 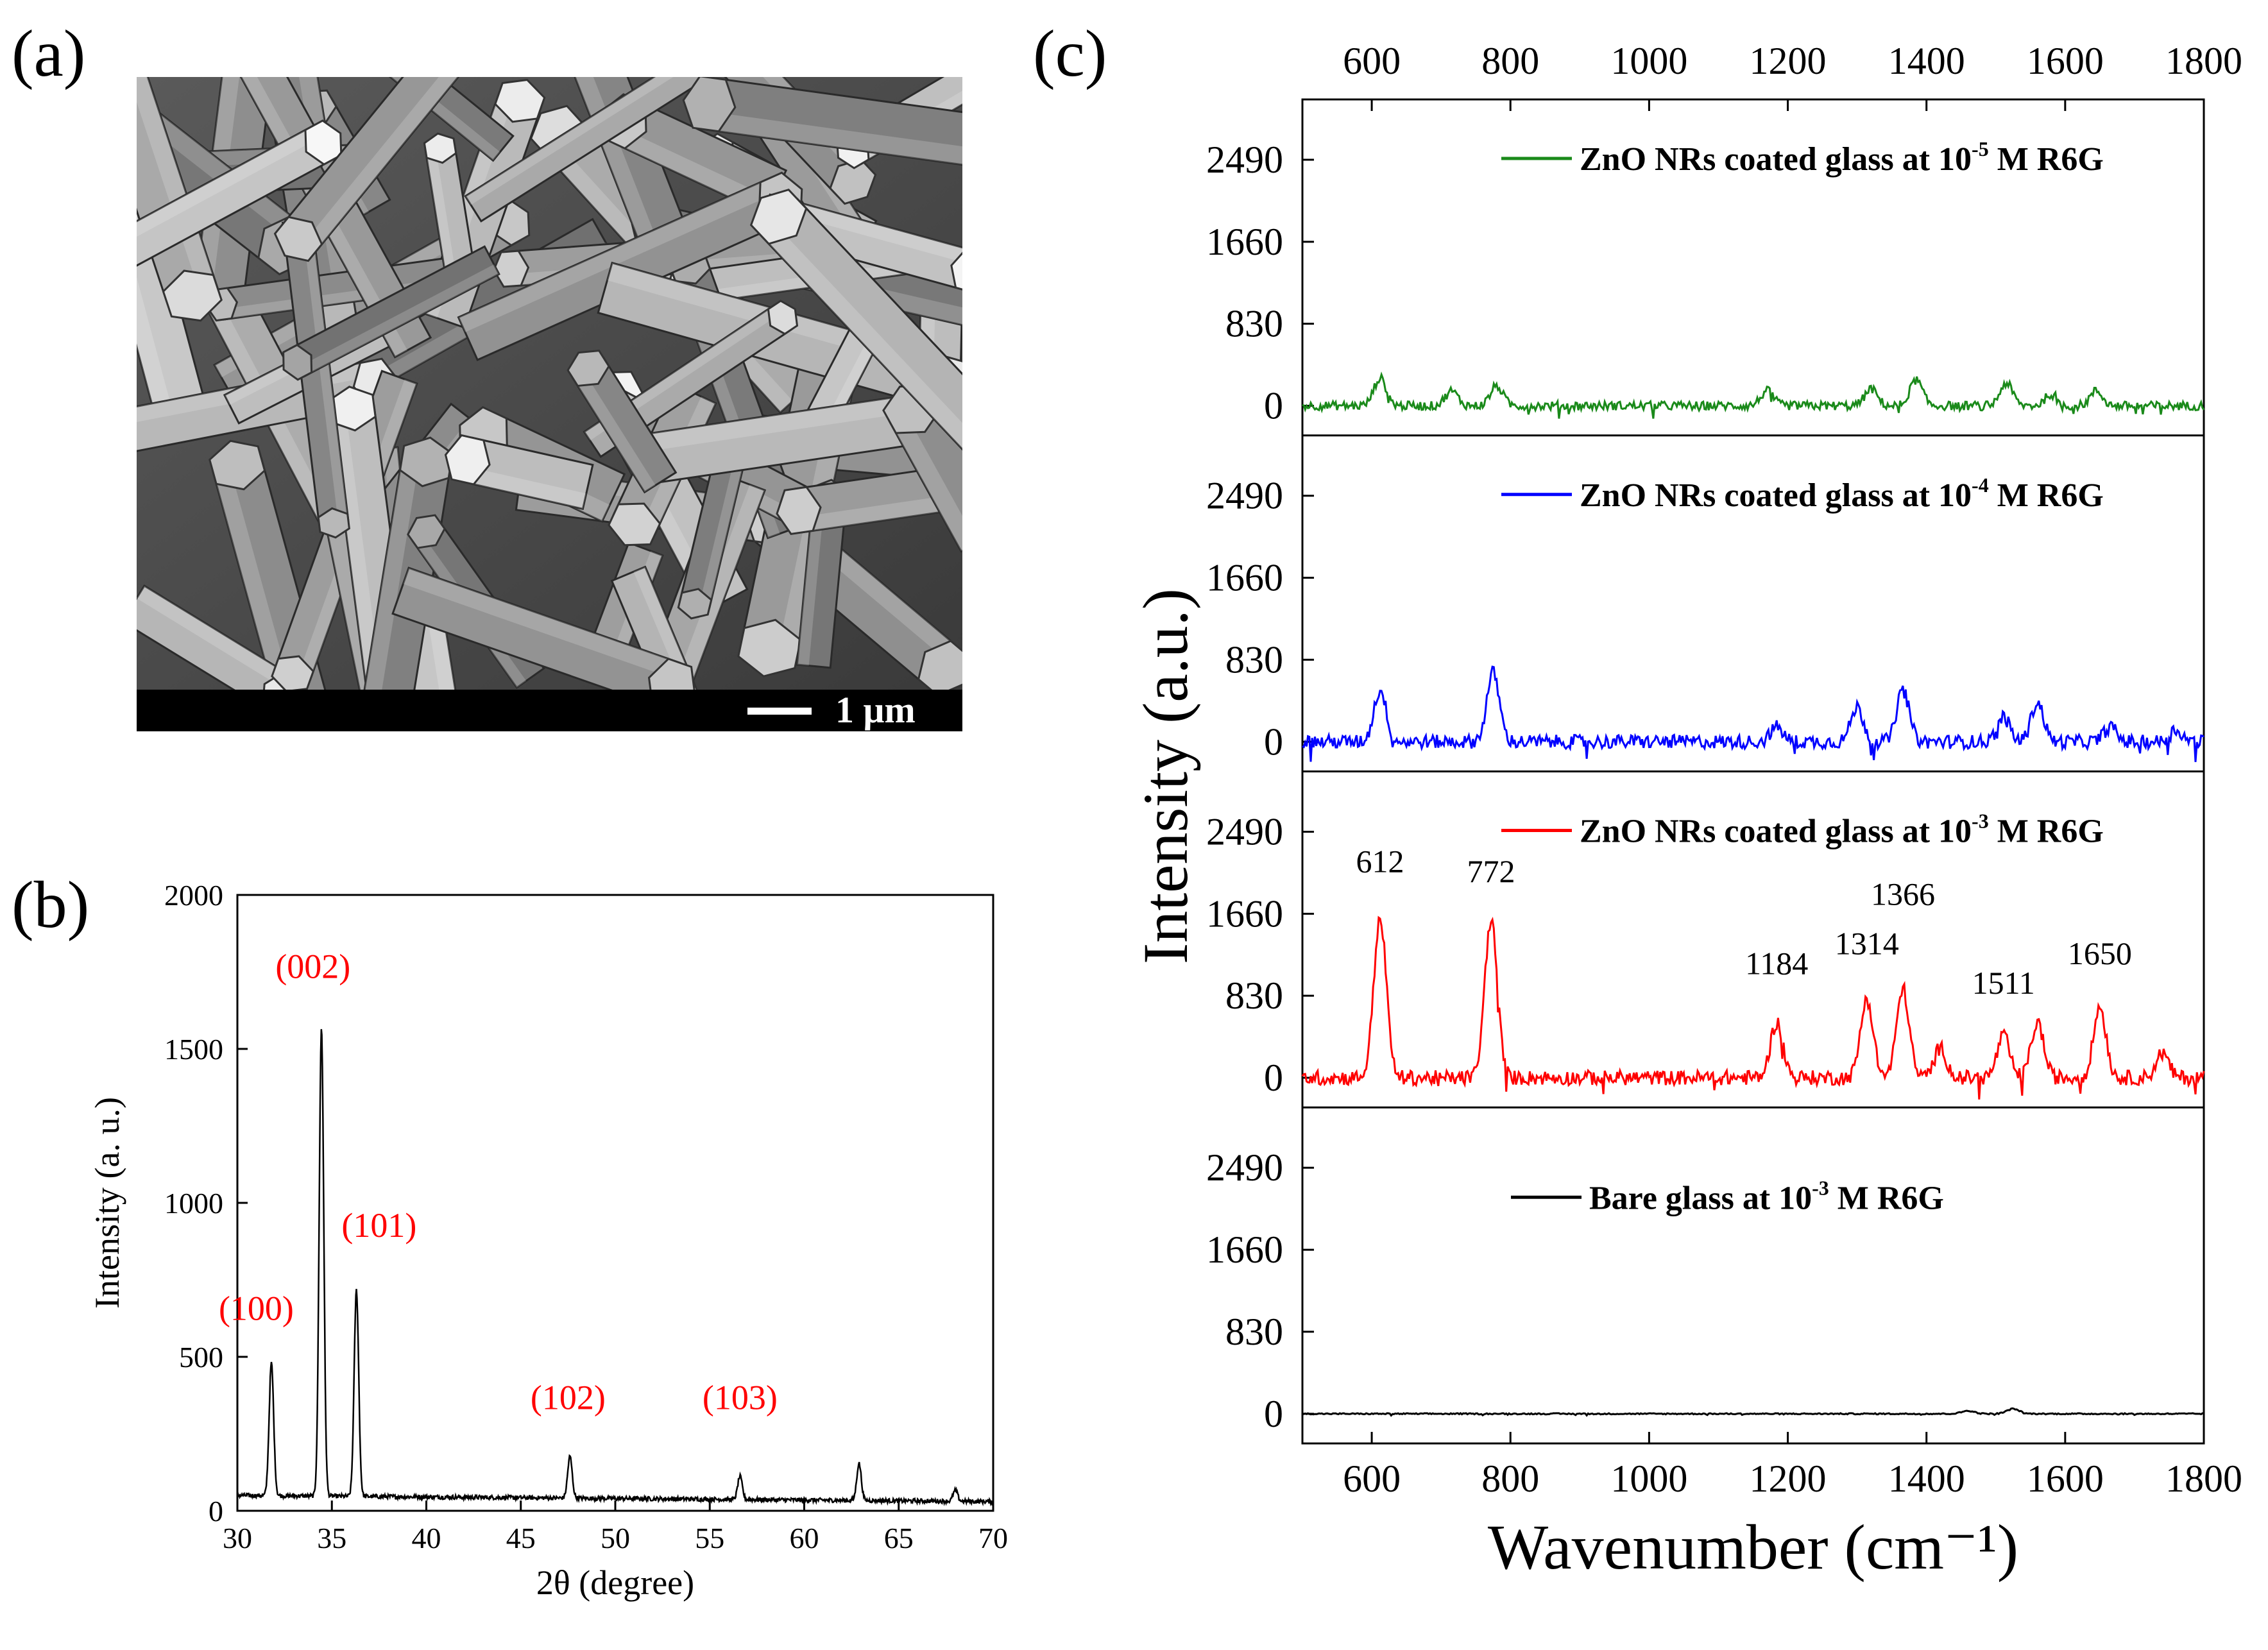 I want to click on sers-x-tick-label-top: 1600, so click(x=2065, y=61).